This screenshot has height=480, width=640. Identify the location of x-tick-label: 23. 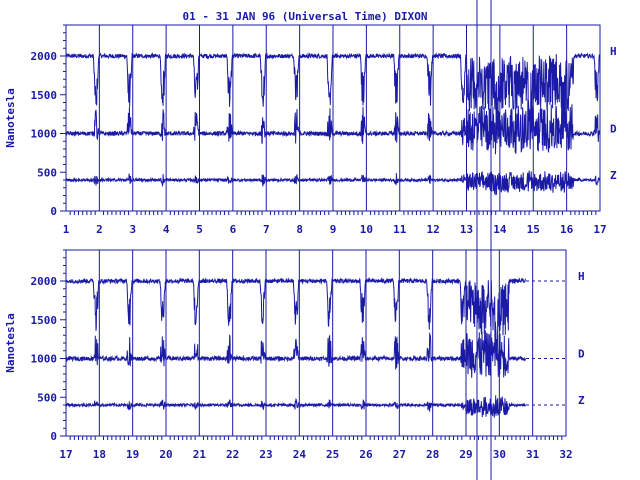
(265, 454).